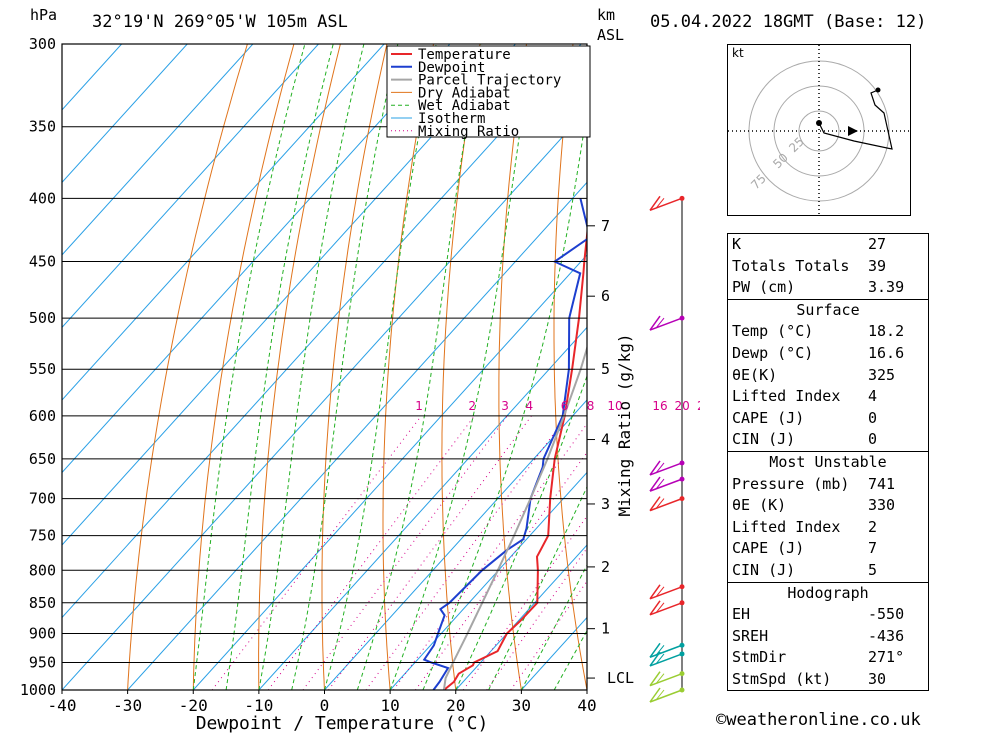 The width and height of the screenshot is (1000, 733). Describe the element at coordinates (586, 705) in the screenshot. I see `temperature-tick-label: 40` at that location.